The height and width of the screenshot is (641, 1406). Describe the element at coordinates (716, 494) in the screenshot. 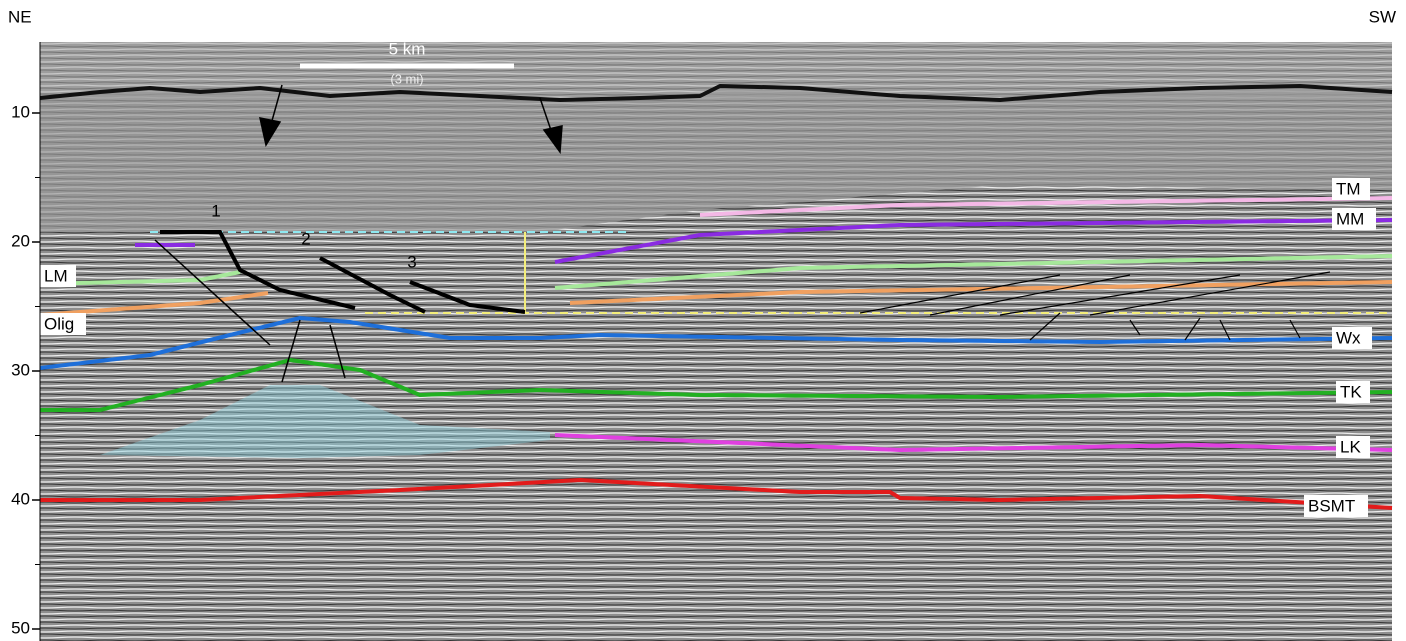

I see `horizon-bsmt` at that location.